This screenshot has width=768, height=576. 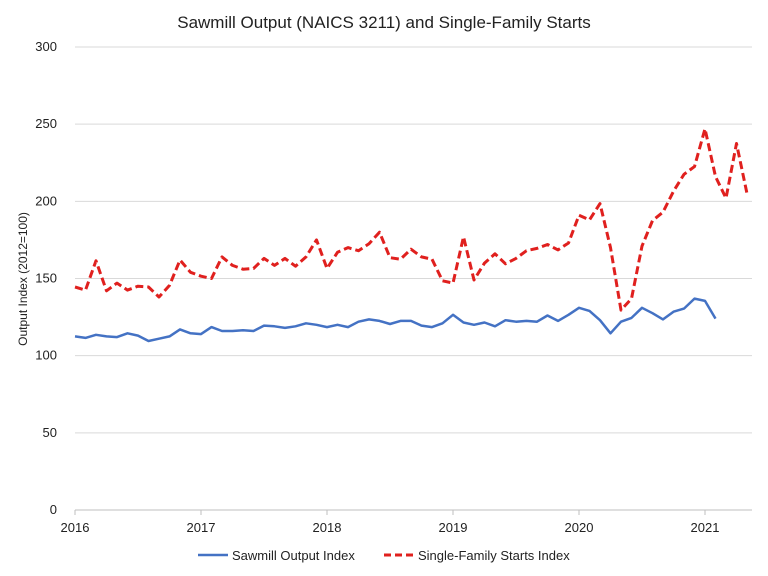 What do you see at coordinates (53, 509) in the screenshot?
I see `y-tick-label: 0` at bounding box center [53, 509].